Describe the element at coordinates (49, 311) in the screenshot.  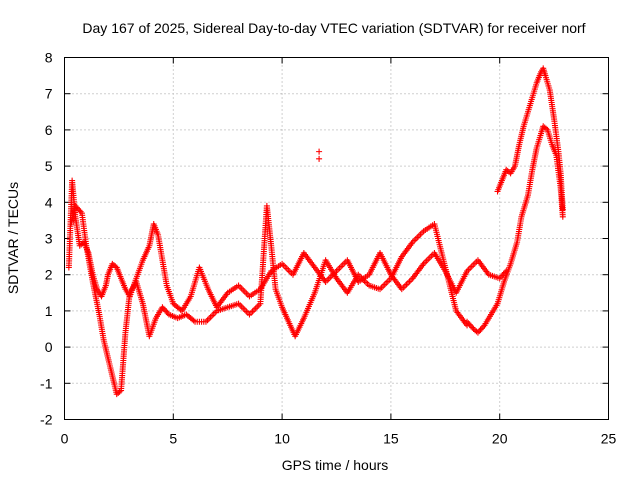
I see `y-tick-label: 1` at that location.